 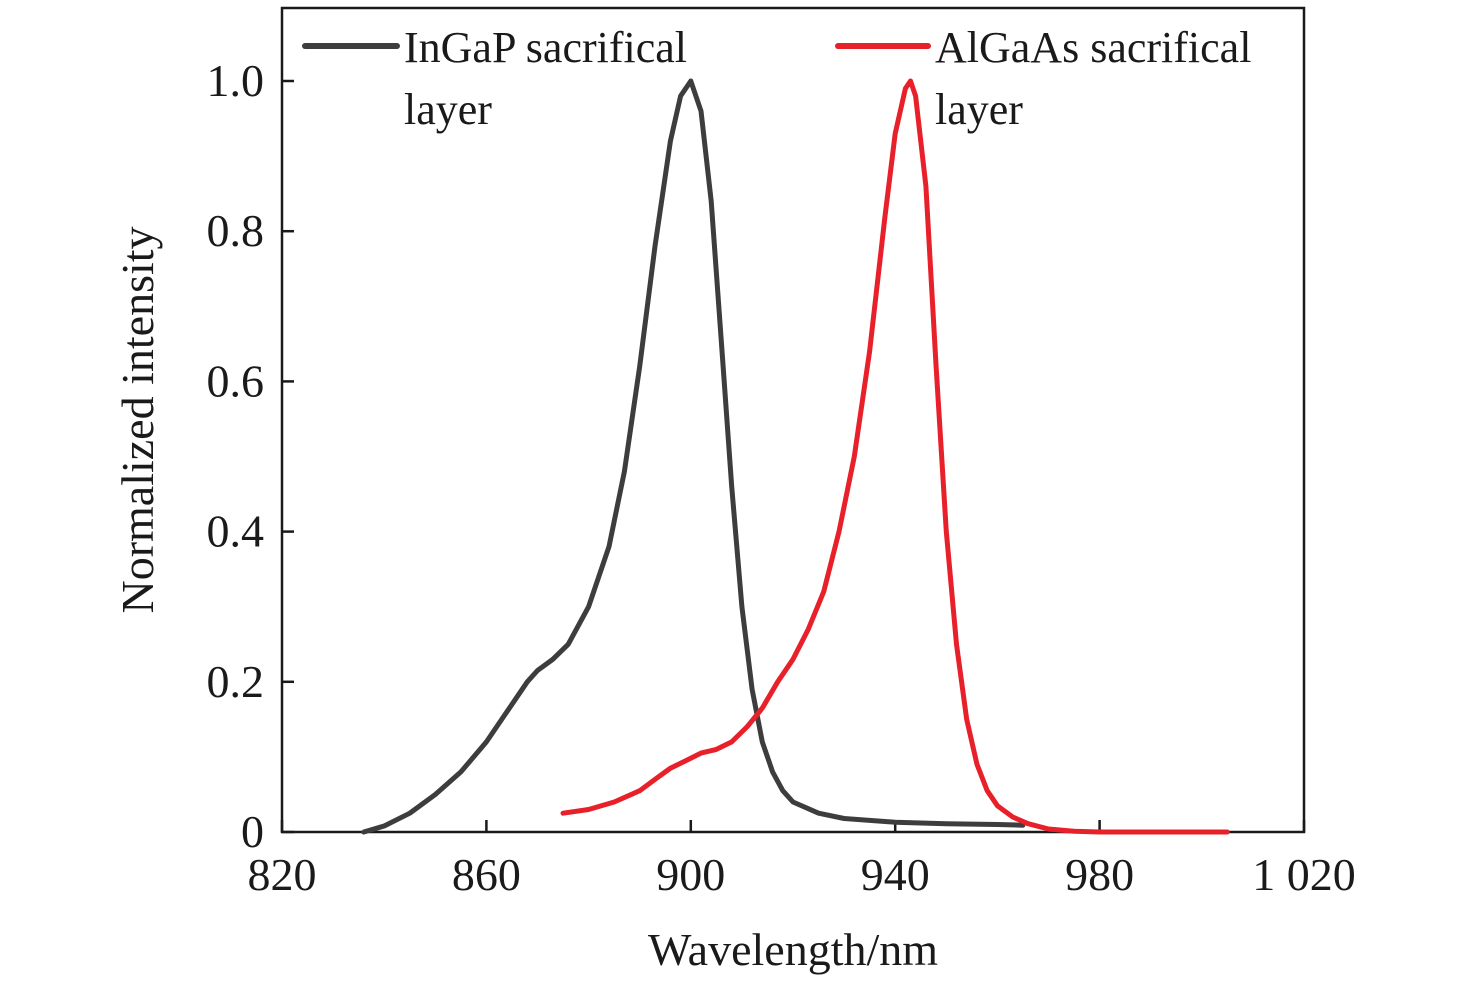 I want to click on y-tick-label: 0.8, so click(x=236, y=230).